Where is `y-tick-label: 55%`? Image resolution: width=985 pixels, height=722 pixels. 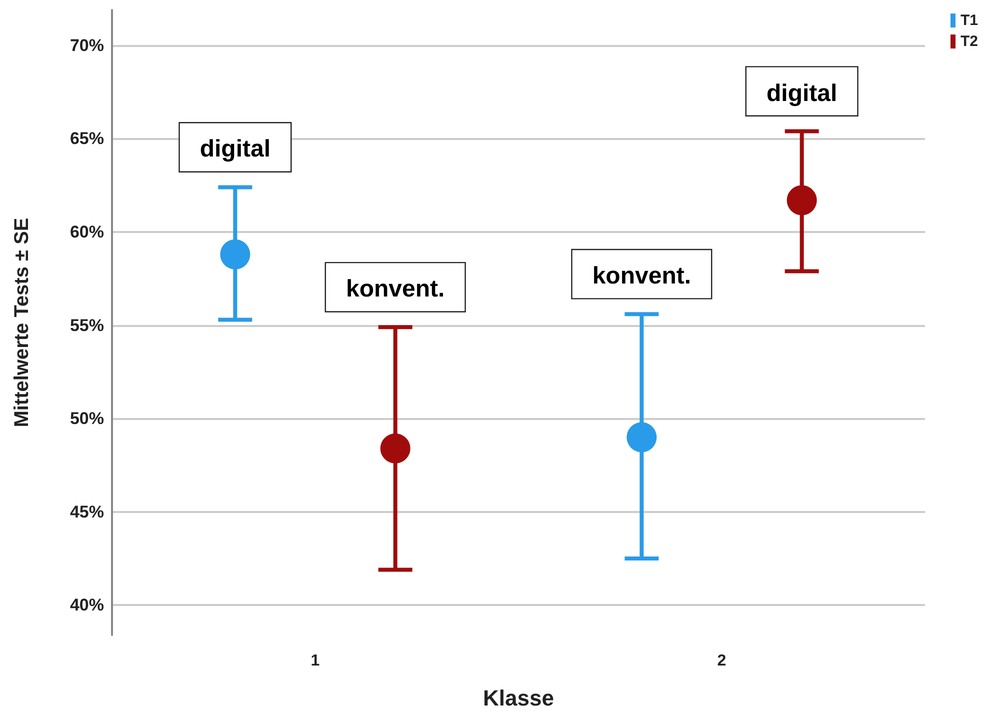
y-tick-label: 55% is located at coordinates (87, 325).